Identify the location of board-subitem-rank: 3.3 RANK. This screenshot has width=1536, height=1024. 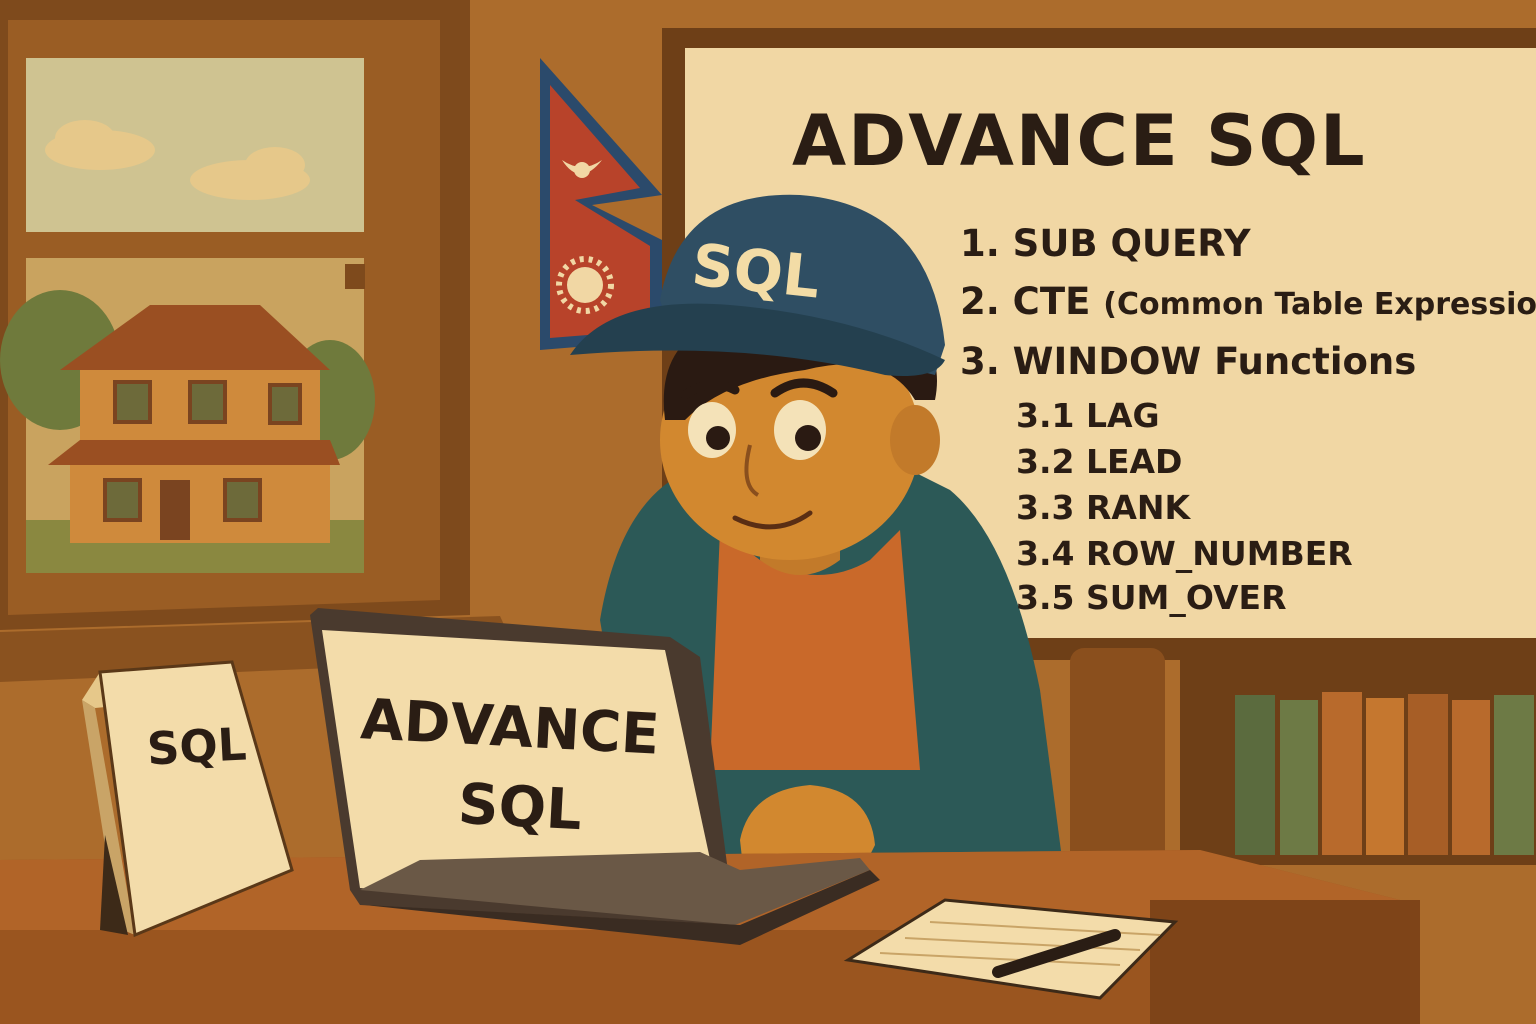
(1103, 507).